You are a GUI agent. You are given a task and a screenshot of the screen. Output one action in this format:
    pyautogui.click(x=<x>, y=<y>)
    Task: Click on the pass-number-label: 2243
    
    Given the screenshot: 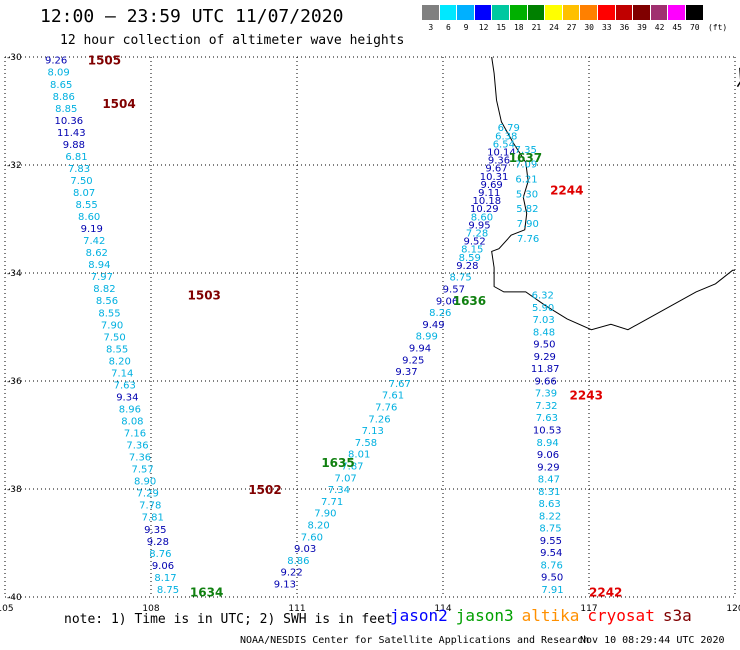 What is the action you would take?
    pyautogui.click(x=586, y=396)
    